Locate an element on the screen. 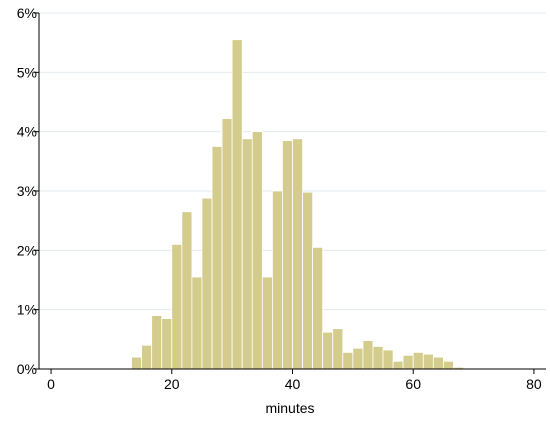  x-tick-label: 40 is located at coordinates (293, 384).